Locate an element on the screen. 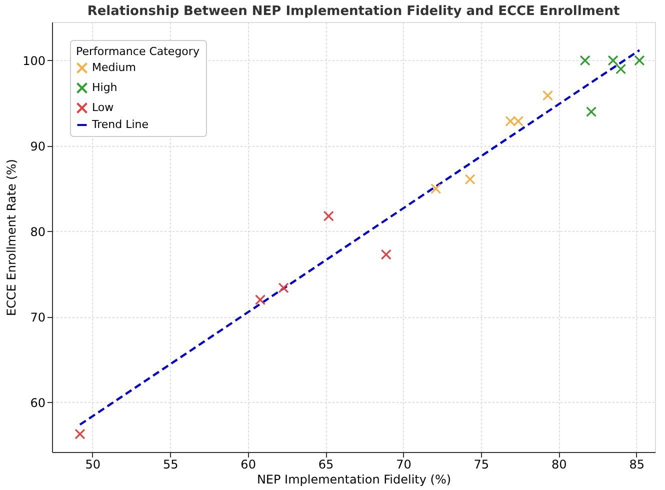 The width and height of the screenshot is (665, 490). legend-label: Trend Line is located at coordinates (120, 124).